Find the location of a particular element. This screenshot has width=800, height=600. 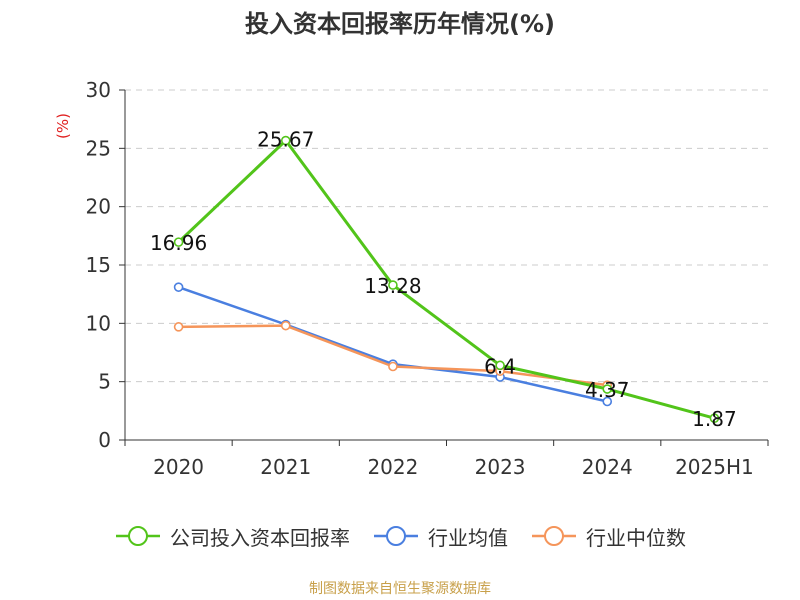

y-tick-label: 25 is located at coordinates (98, 148).